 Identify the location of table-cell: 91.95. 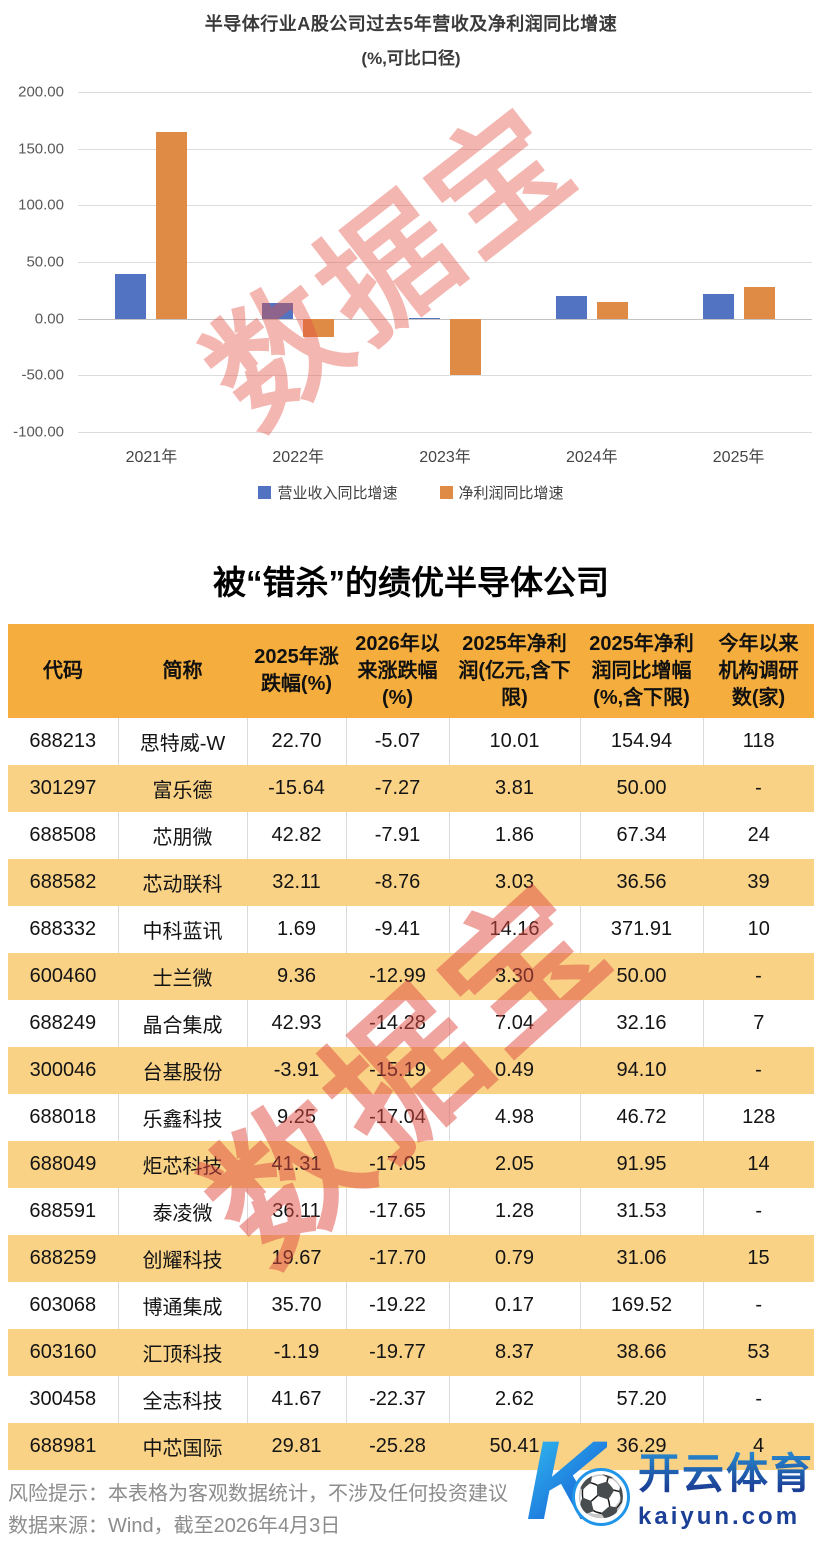
(641, 1164).